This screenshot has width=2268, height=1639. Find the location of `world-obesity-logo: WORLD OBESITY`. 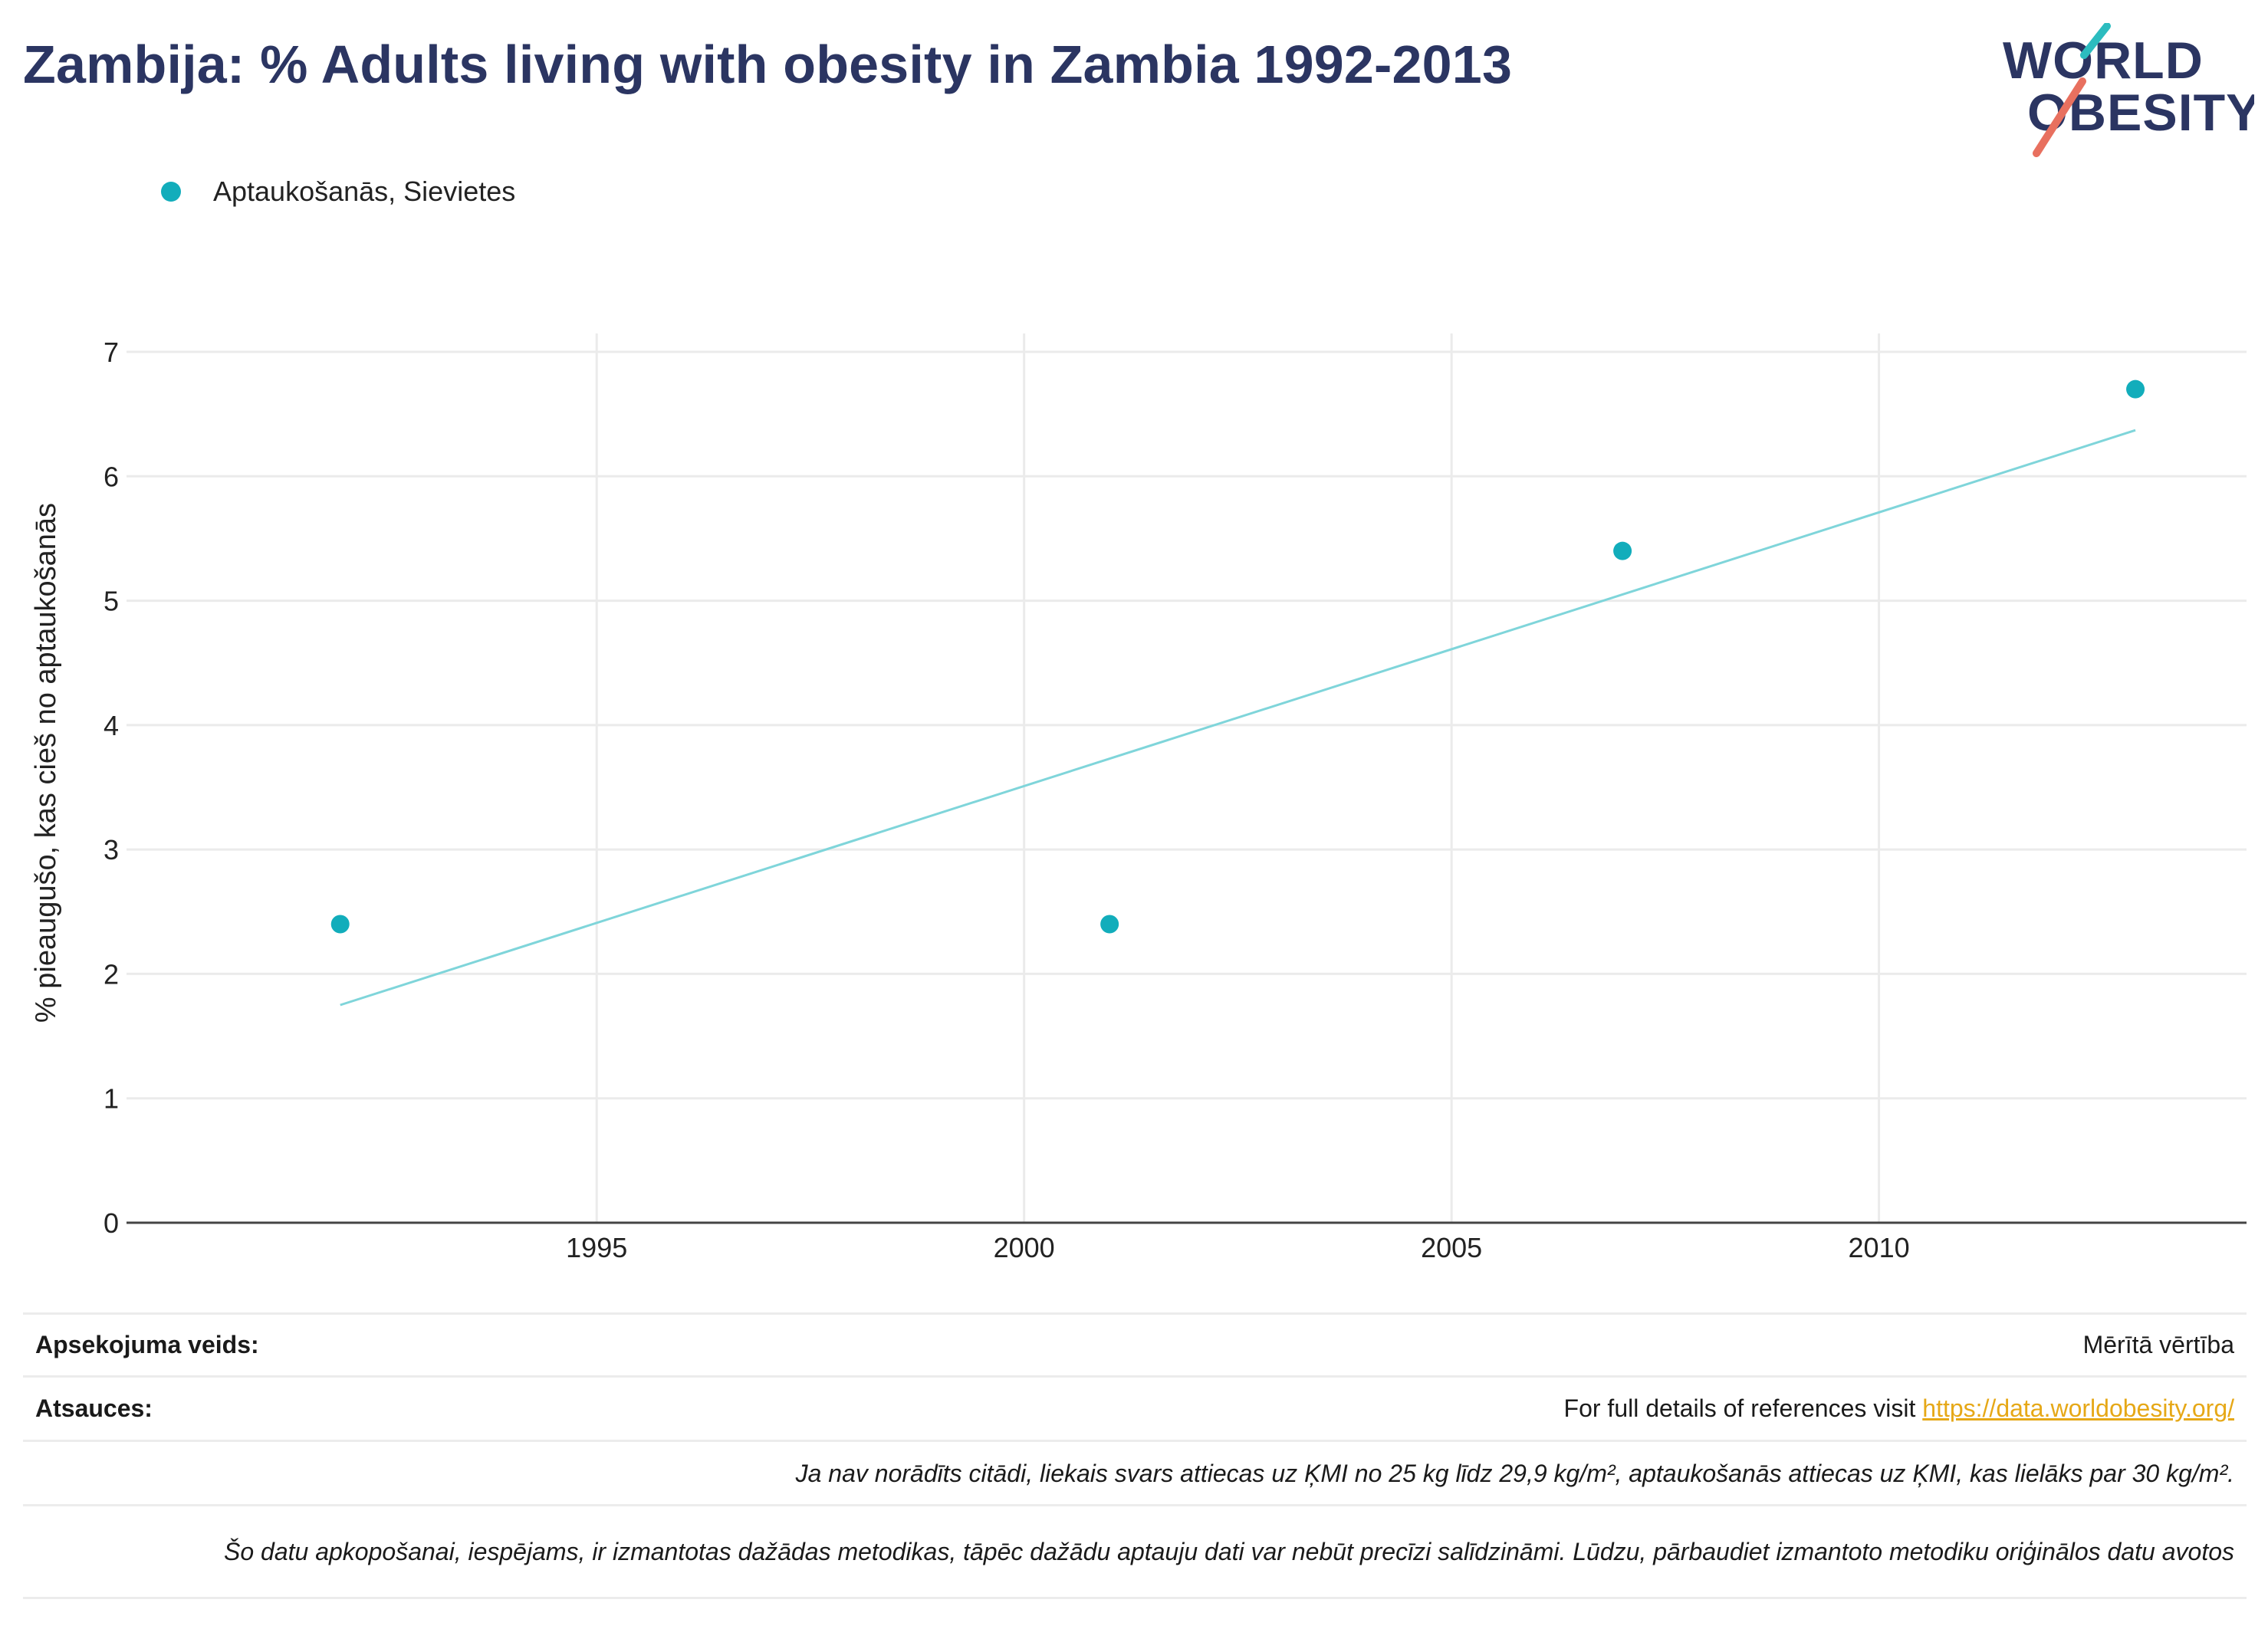

world-obesity-logo: WORLD OBESITY is located at coordinates (2128, 90).